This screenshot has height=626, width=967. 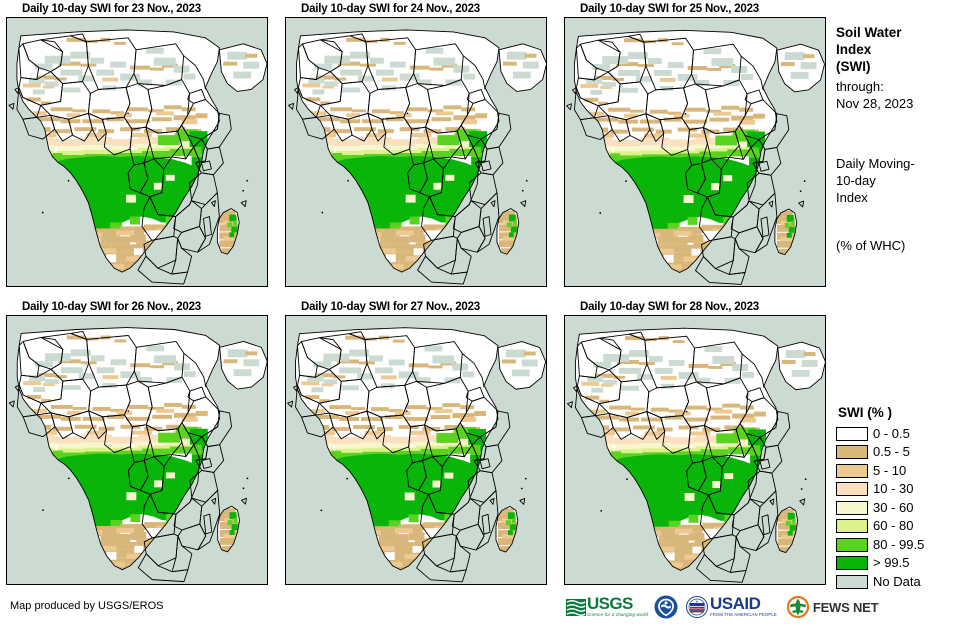 What do you see at coordinates (669, 307) in the screenshot?
I see `map-panel-title: Daily 10-day SWI for 28 Nov., 2023` at bounding box center [669, 307].